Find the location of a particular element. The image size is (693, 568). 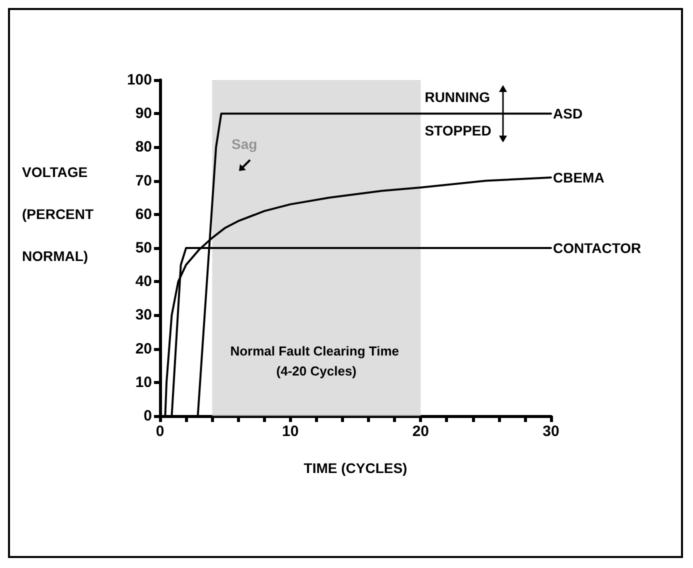

series-label: ASD is located at coordinates (568, 114).